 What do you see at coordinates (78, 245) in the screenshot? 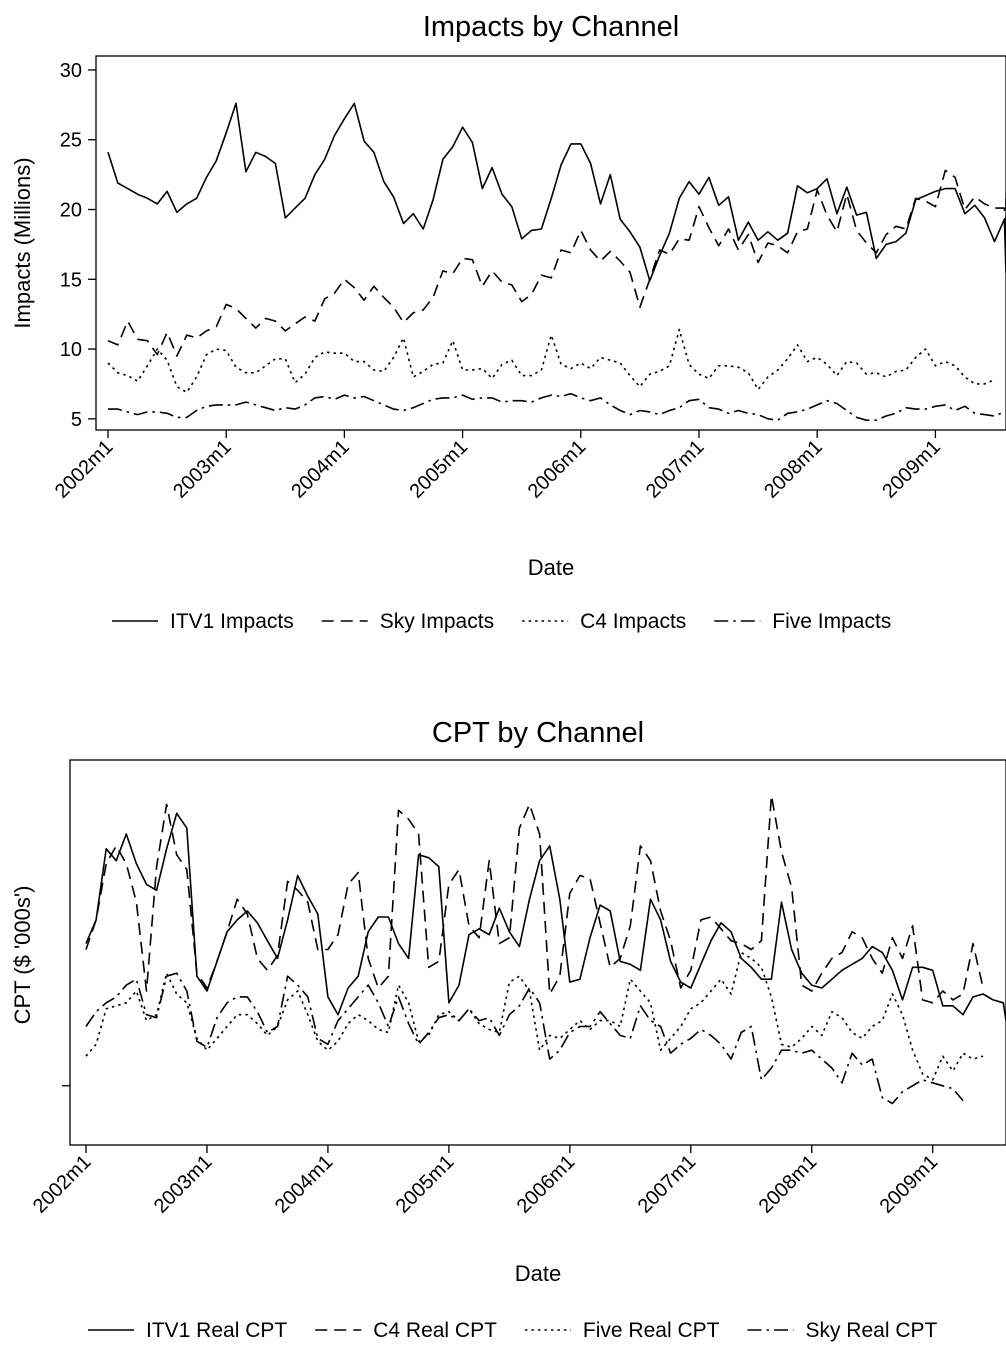
I see `y-axis: 5 10 15 20 25 30` at bounding box center [78, 245].